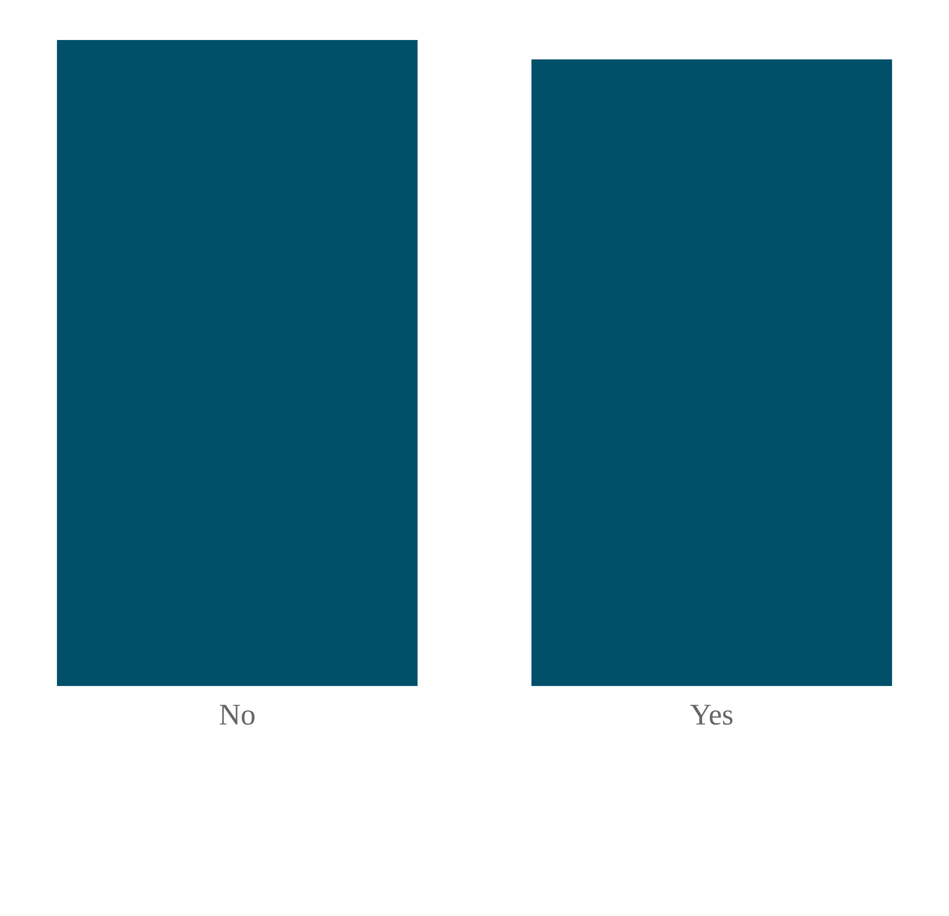  I want to click on x-tick-label: No, so click(237, 715).